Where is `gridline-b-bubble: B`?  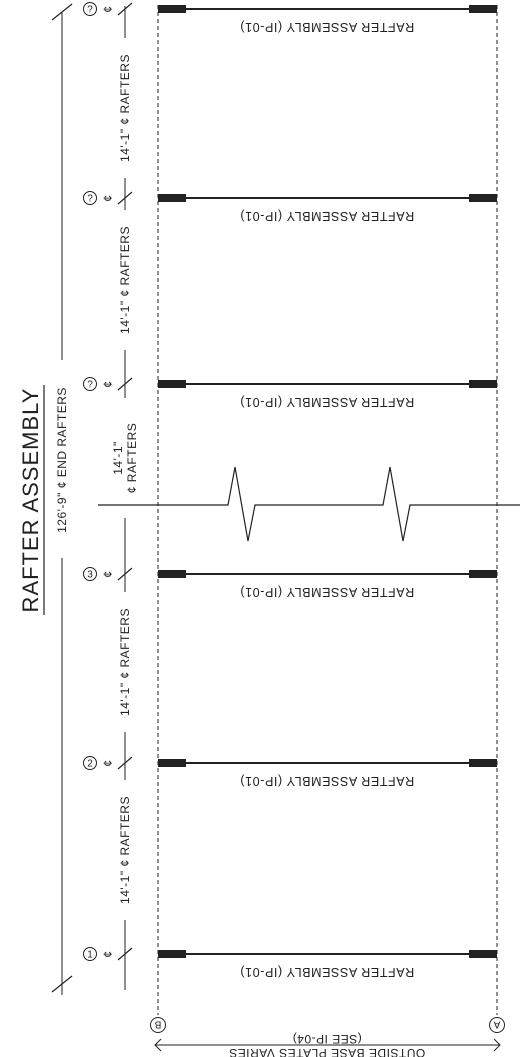
gridline-b-bubble: B is located at coordinates (158, 1025).